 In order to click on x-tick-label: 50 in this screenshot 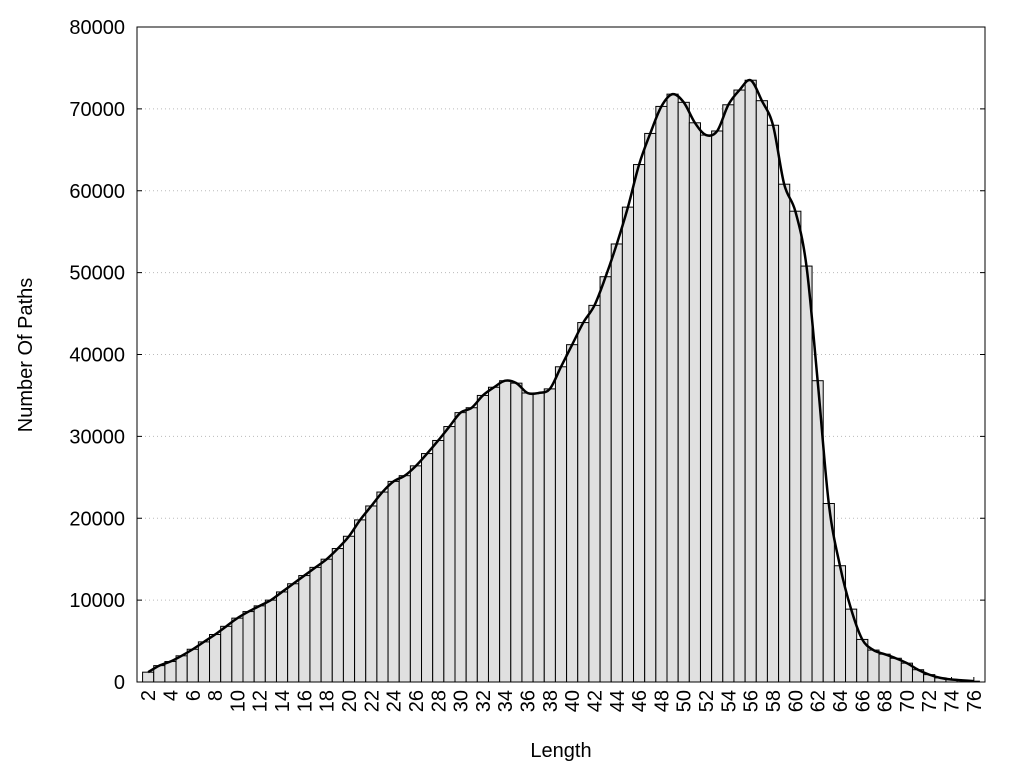, I will do `click(685, 701)`.